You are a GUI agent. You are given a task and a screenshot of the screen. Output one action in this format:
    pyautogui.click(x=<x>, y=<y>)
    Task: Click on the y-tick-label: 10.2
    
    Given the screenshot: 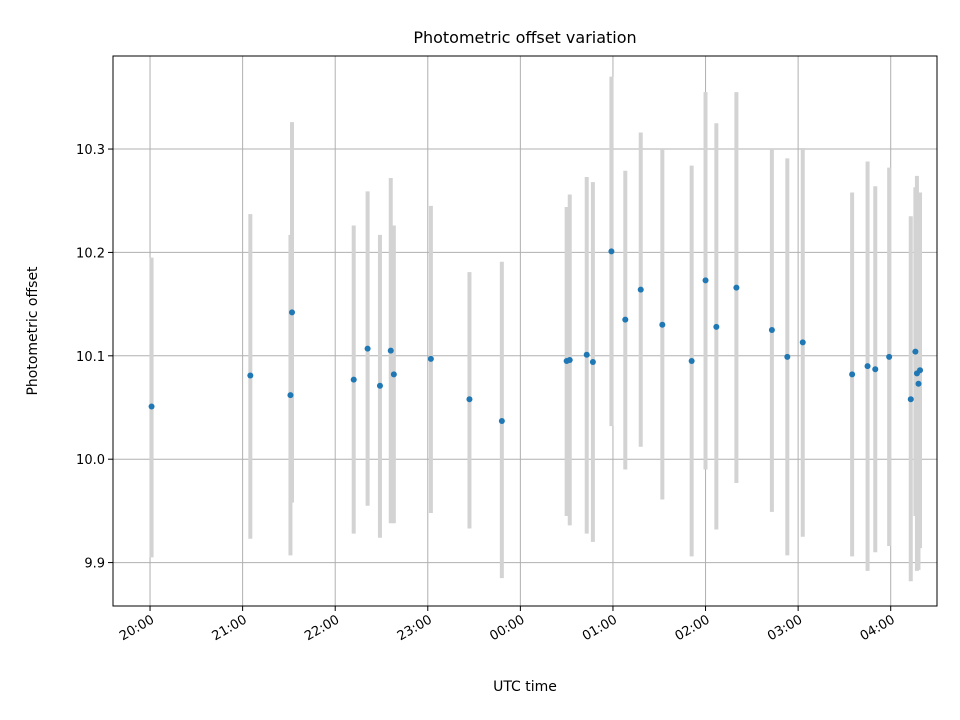 What is the action you would take?
    pyautogui.click(x=90, y=253)
    